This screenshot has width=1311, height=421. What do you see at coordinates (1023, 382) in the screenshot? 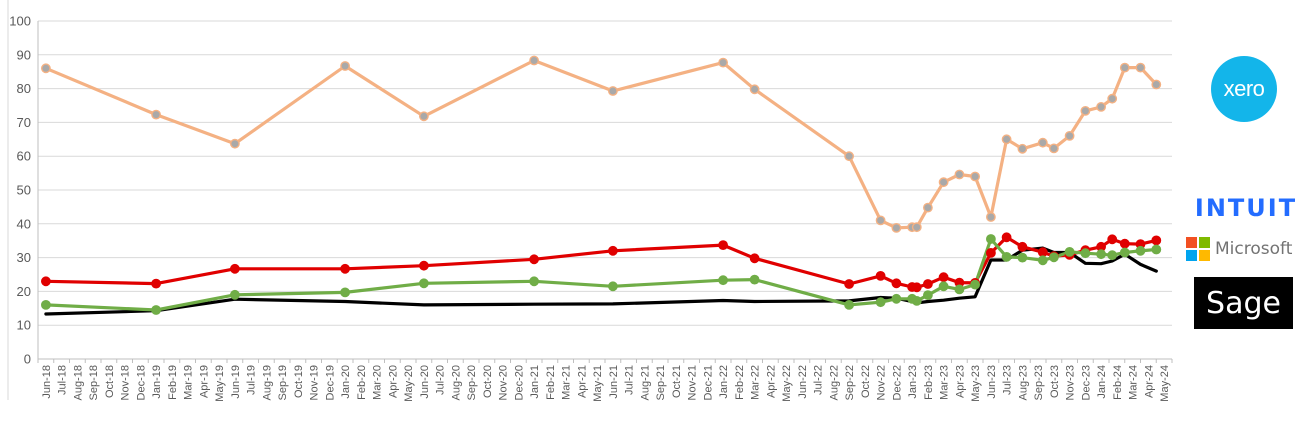
I see `x-tick-label: Aug-23` at bounding box center [1023, 382].